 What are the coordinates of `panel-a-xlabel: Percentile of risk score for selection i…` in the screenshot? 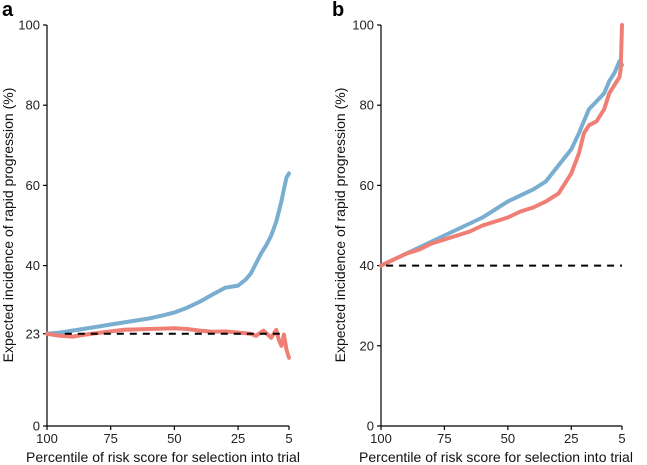 It's located at (163, 457).